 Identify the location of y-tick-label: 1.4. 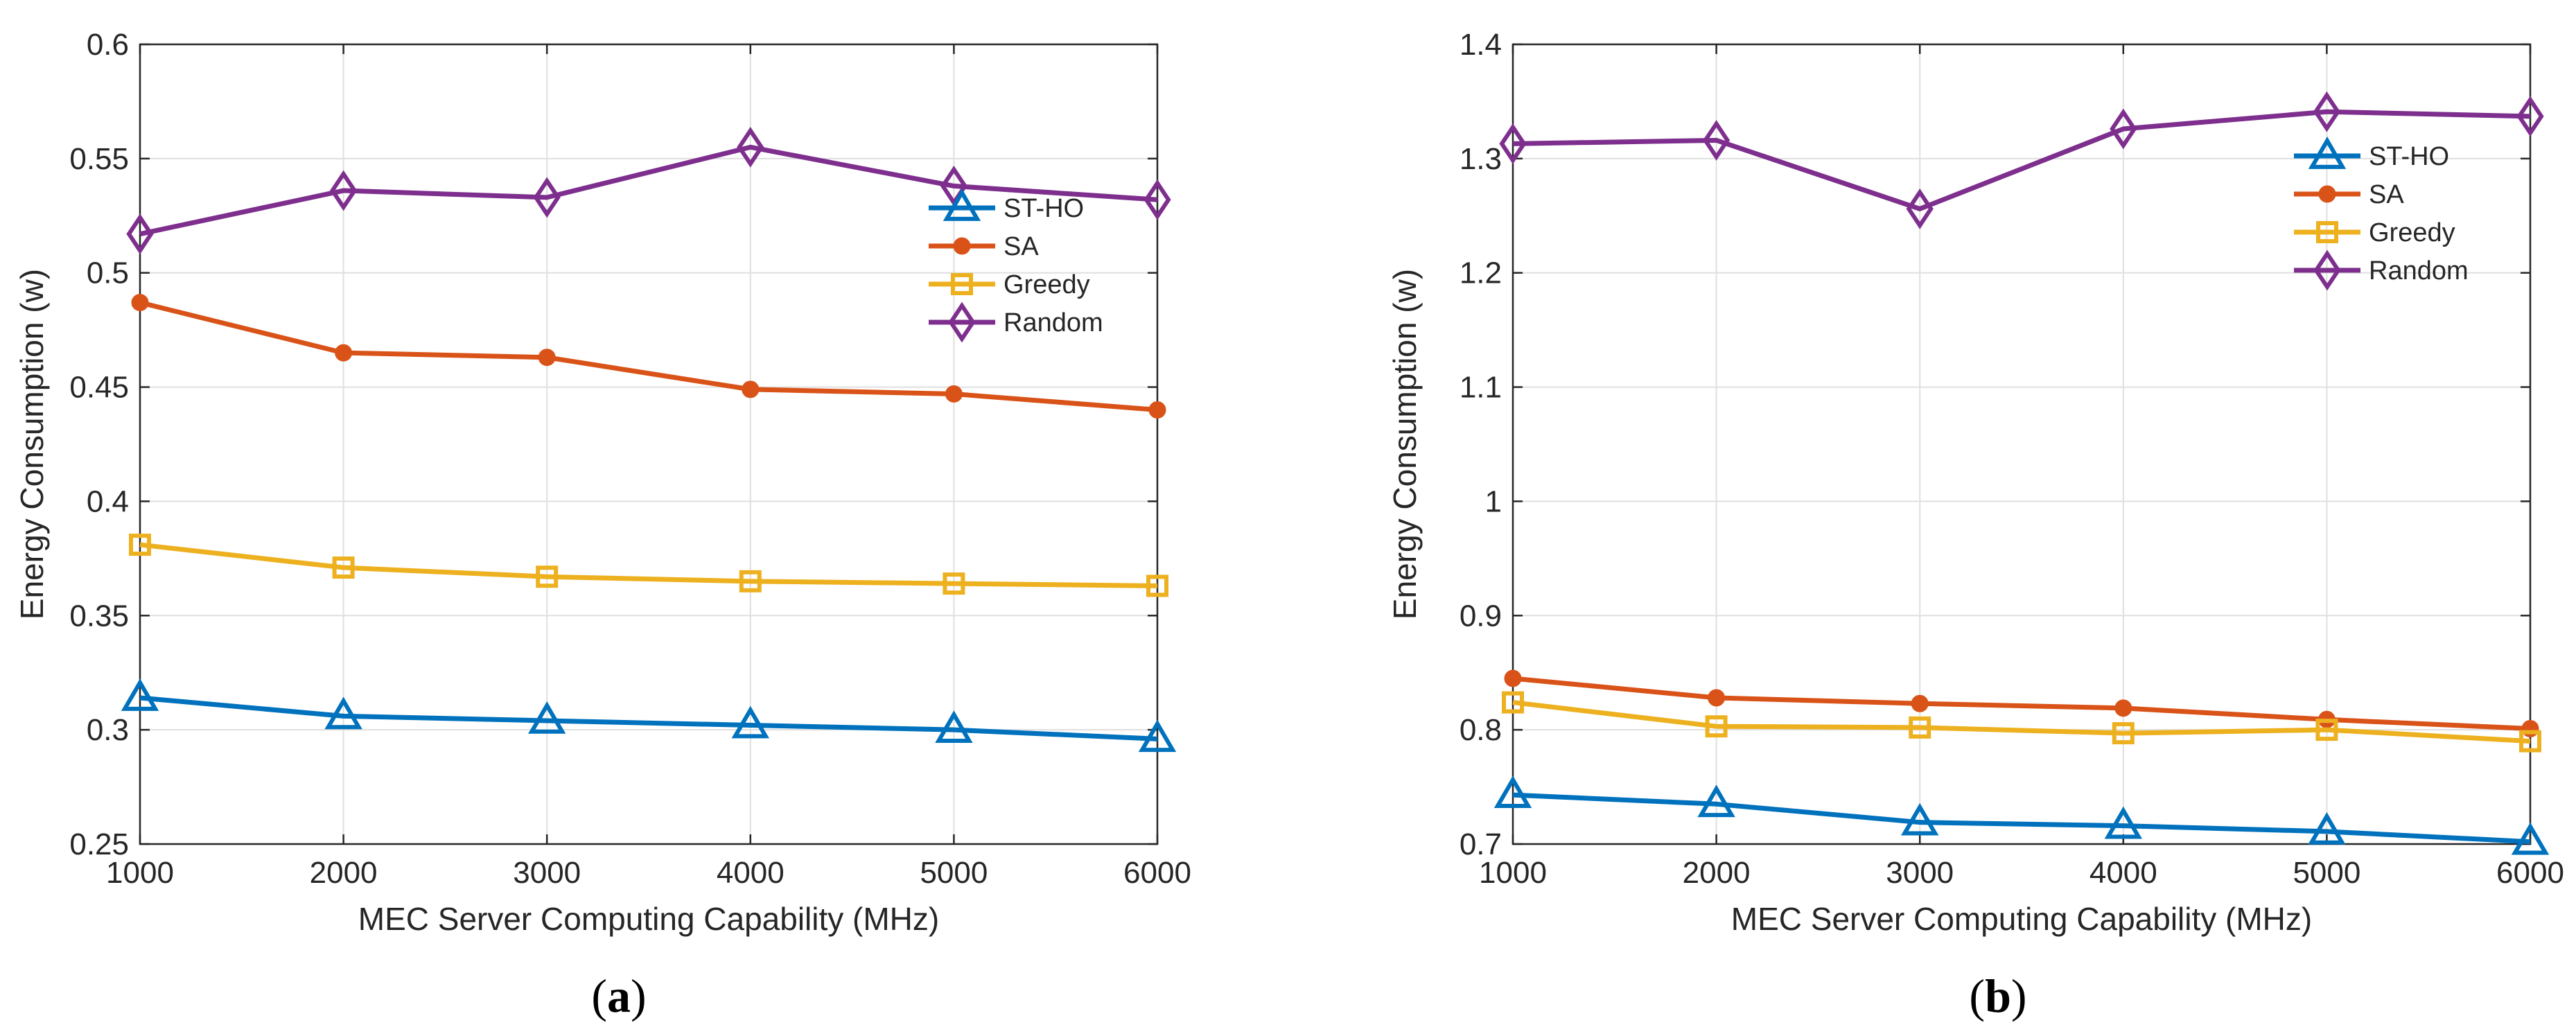
(1481, 45).